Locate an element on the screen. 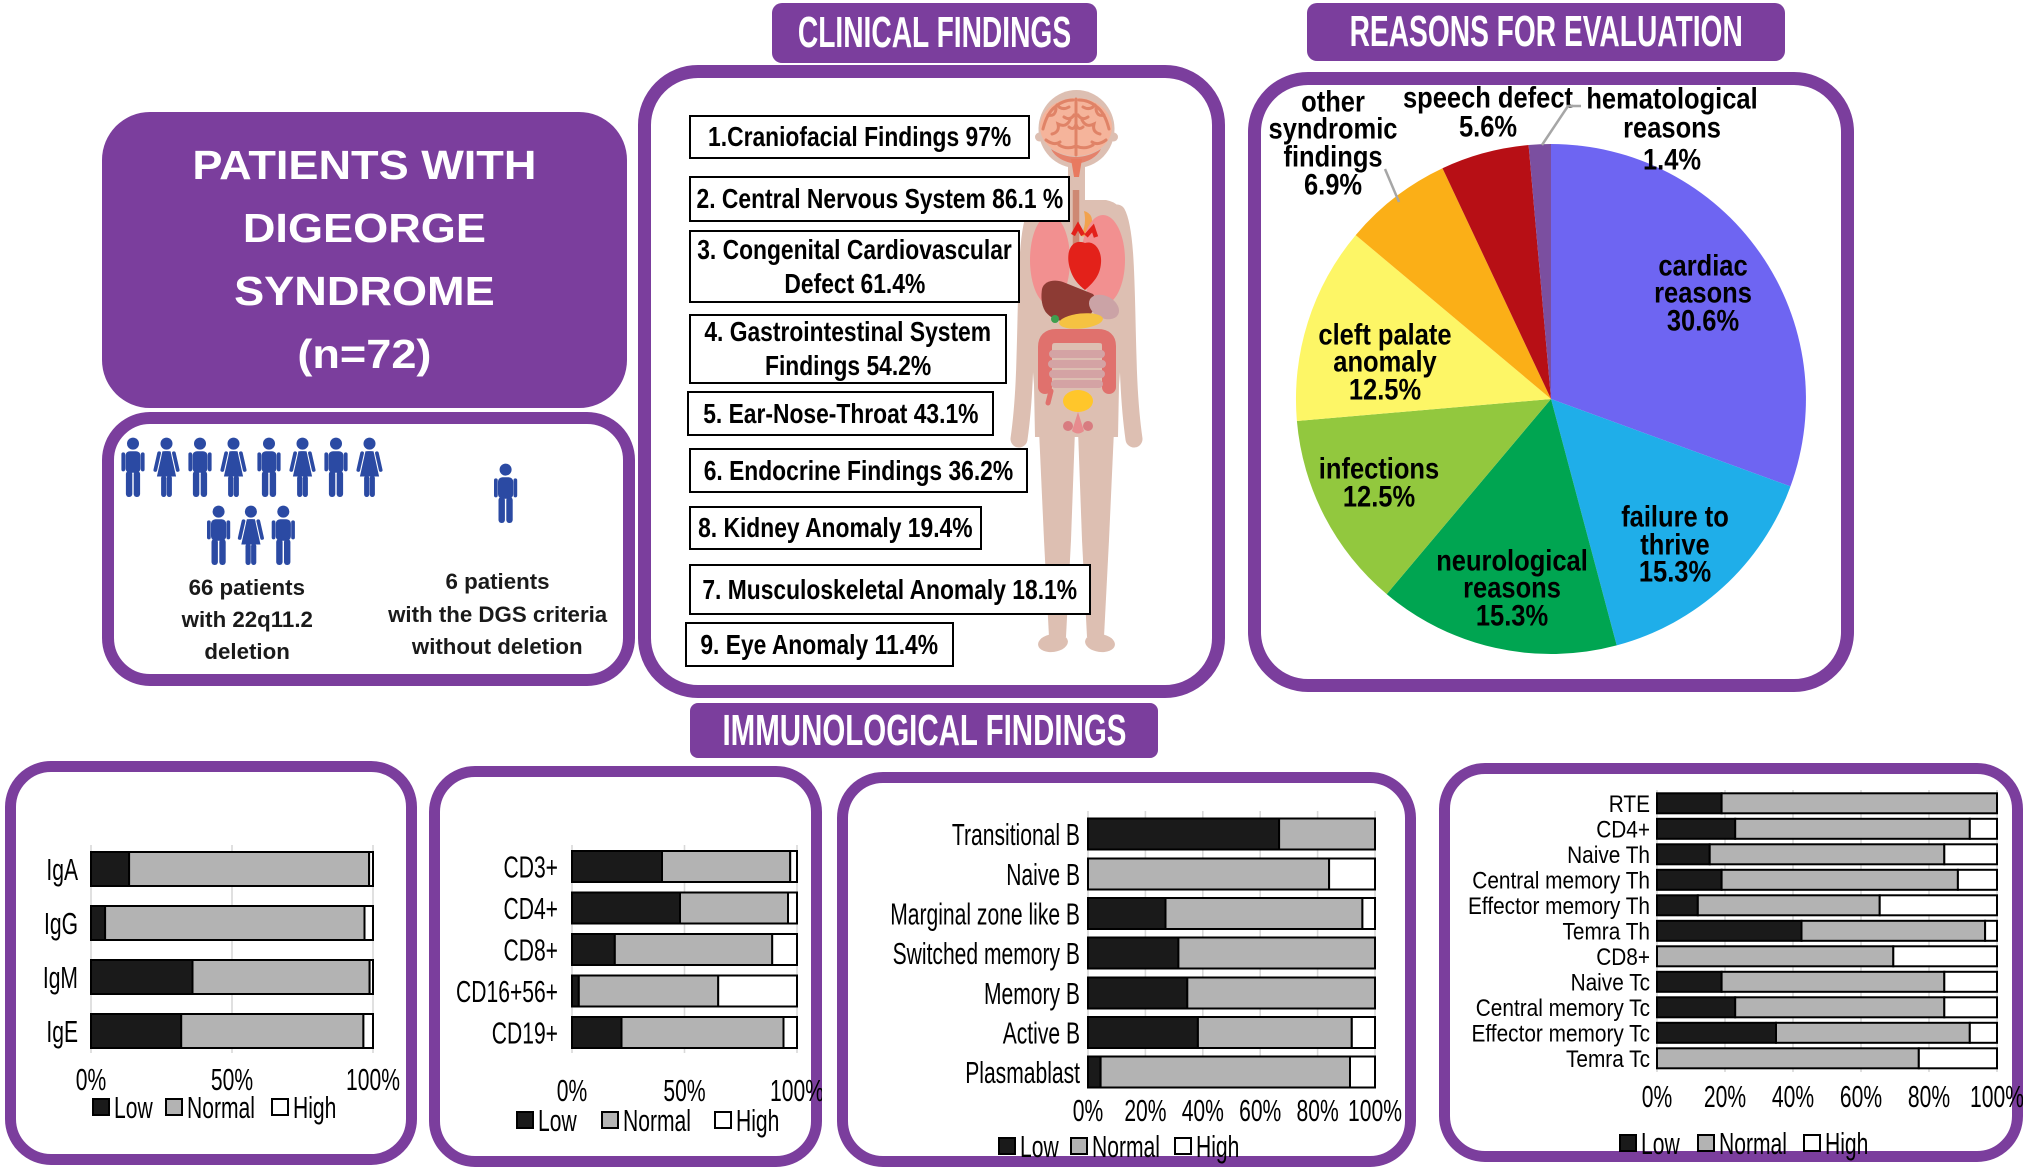  svg-text: Naive Tc is located at coordinates (1610, 982).